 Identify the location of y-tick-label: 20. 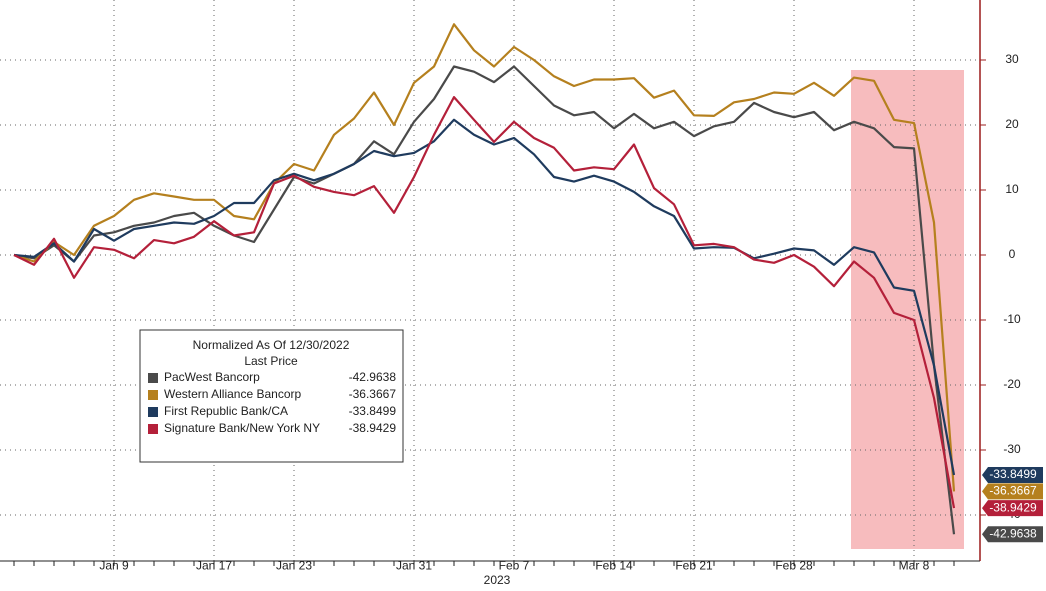
(1012, 124).